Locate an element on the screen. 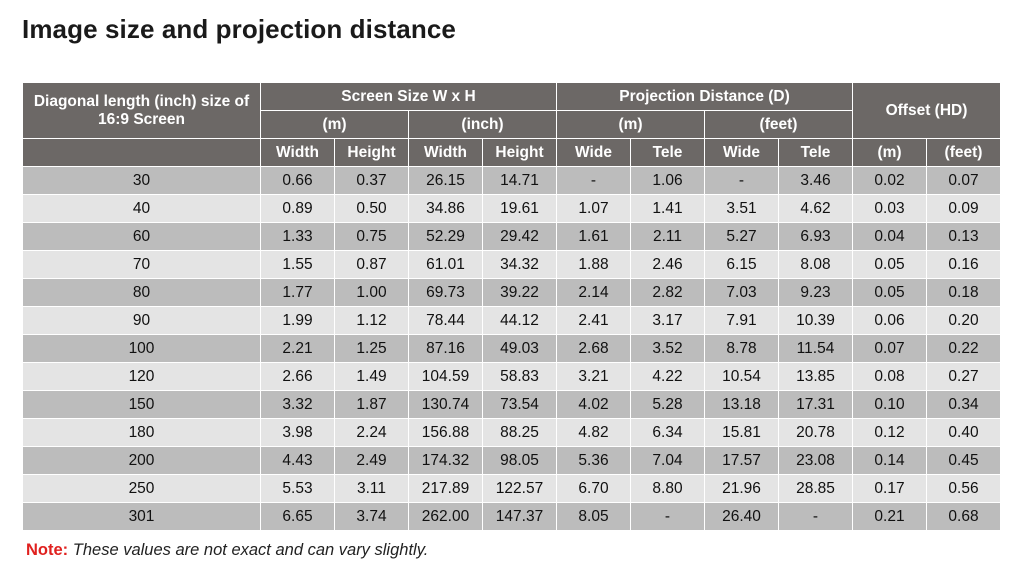 The width and height of the screenshot is (1024, 576). table-cell: 250 is located at coordinates (141, 488).